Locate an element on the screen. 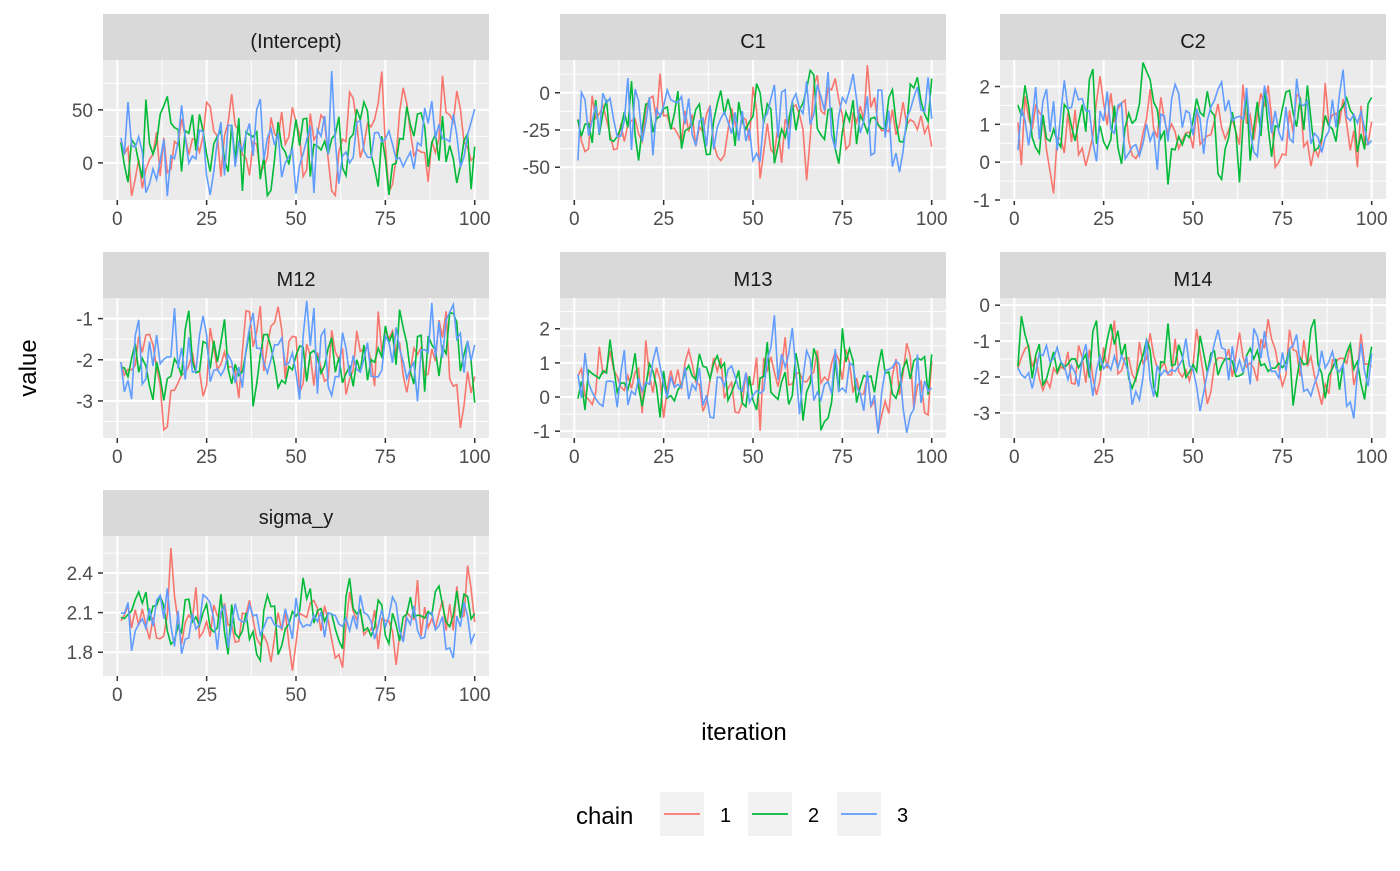 This screenshot has width=1400, height=871. facet-panel: C2 0 25 50 75 100 -1 0 1 2 is located at coordinates (1180, 122).